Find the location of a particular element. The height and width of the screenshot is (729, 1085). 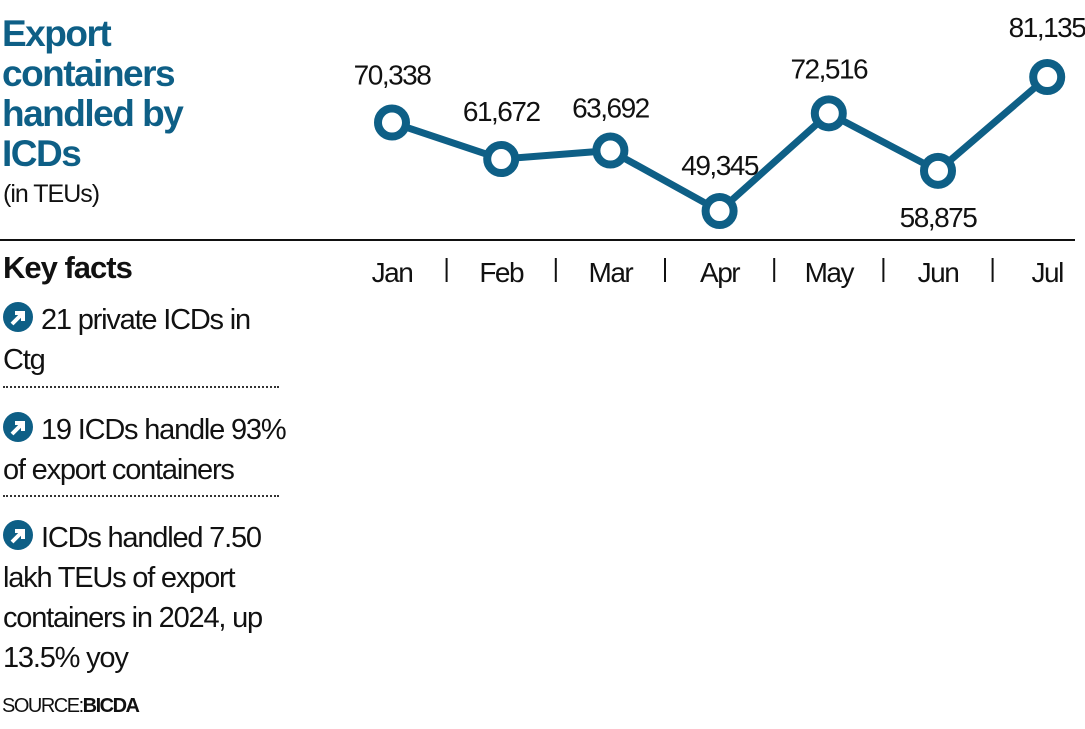

x-tick-label: Jan is located at coordinates (392, 272).